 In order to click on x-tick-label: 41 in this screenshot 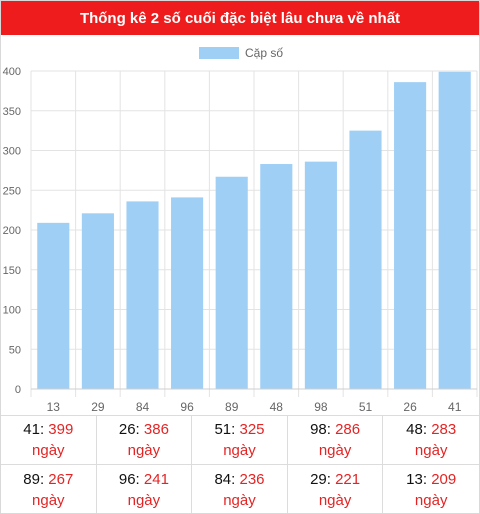, I will do `click(455, 407)`.